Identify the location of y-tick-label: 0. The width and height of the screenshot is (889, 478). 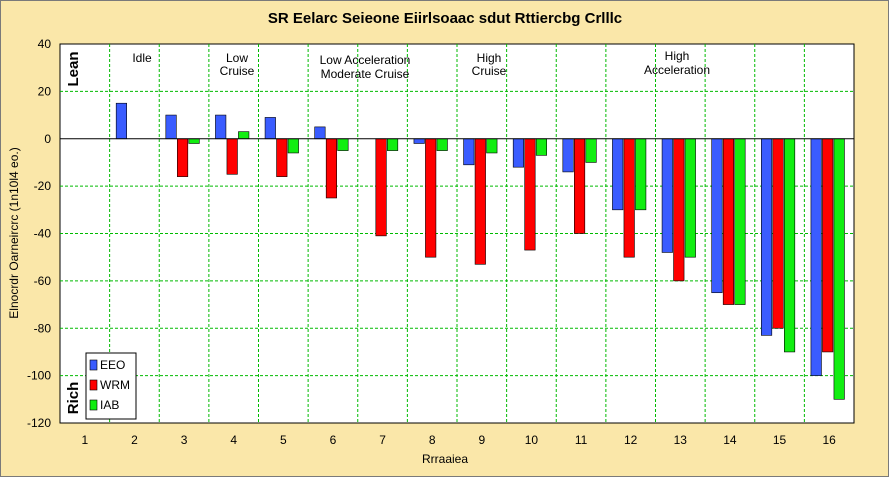
(47, 139).